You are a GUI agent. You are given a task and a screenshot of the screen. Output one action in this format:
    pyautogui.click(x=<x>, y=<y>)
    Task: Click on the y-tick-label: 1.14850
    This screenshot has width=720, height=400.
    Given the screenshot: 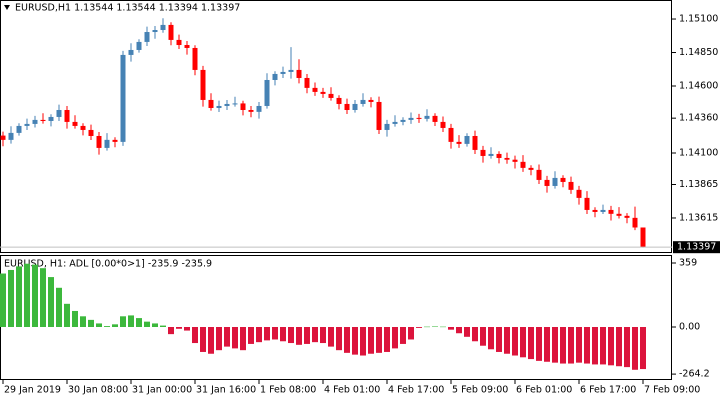 What is the action you would take?
    pyautogui.click(x=698, y=52)
    